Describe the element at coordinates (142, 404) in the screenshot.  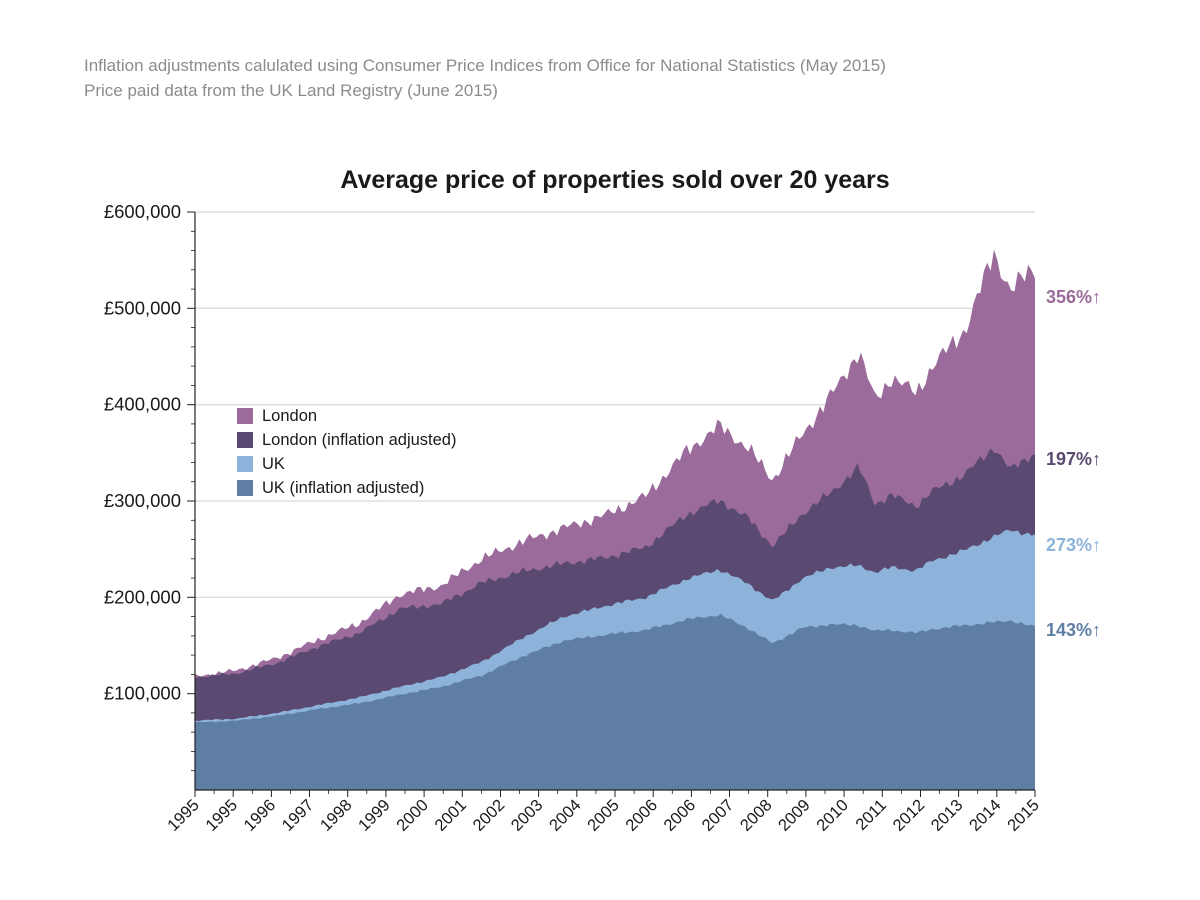
I see `svg-text: £400,000` at that location.